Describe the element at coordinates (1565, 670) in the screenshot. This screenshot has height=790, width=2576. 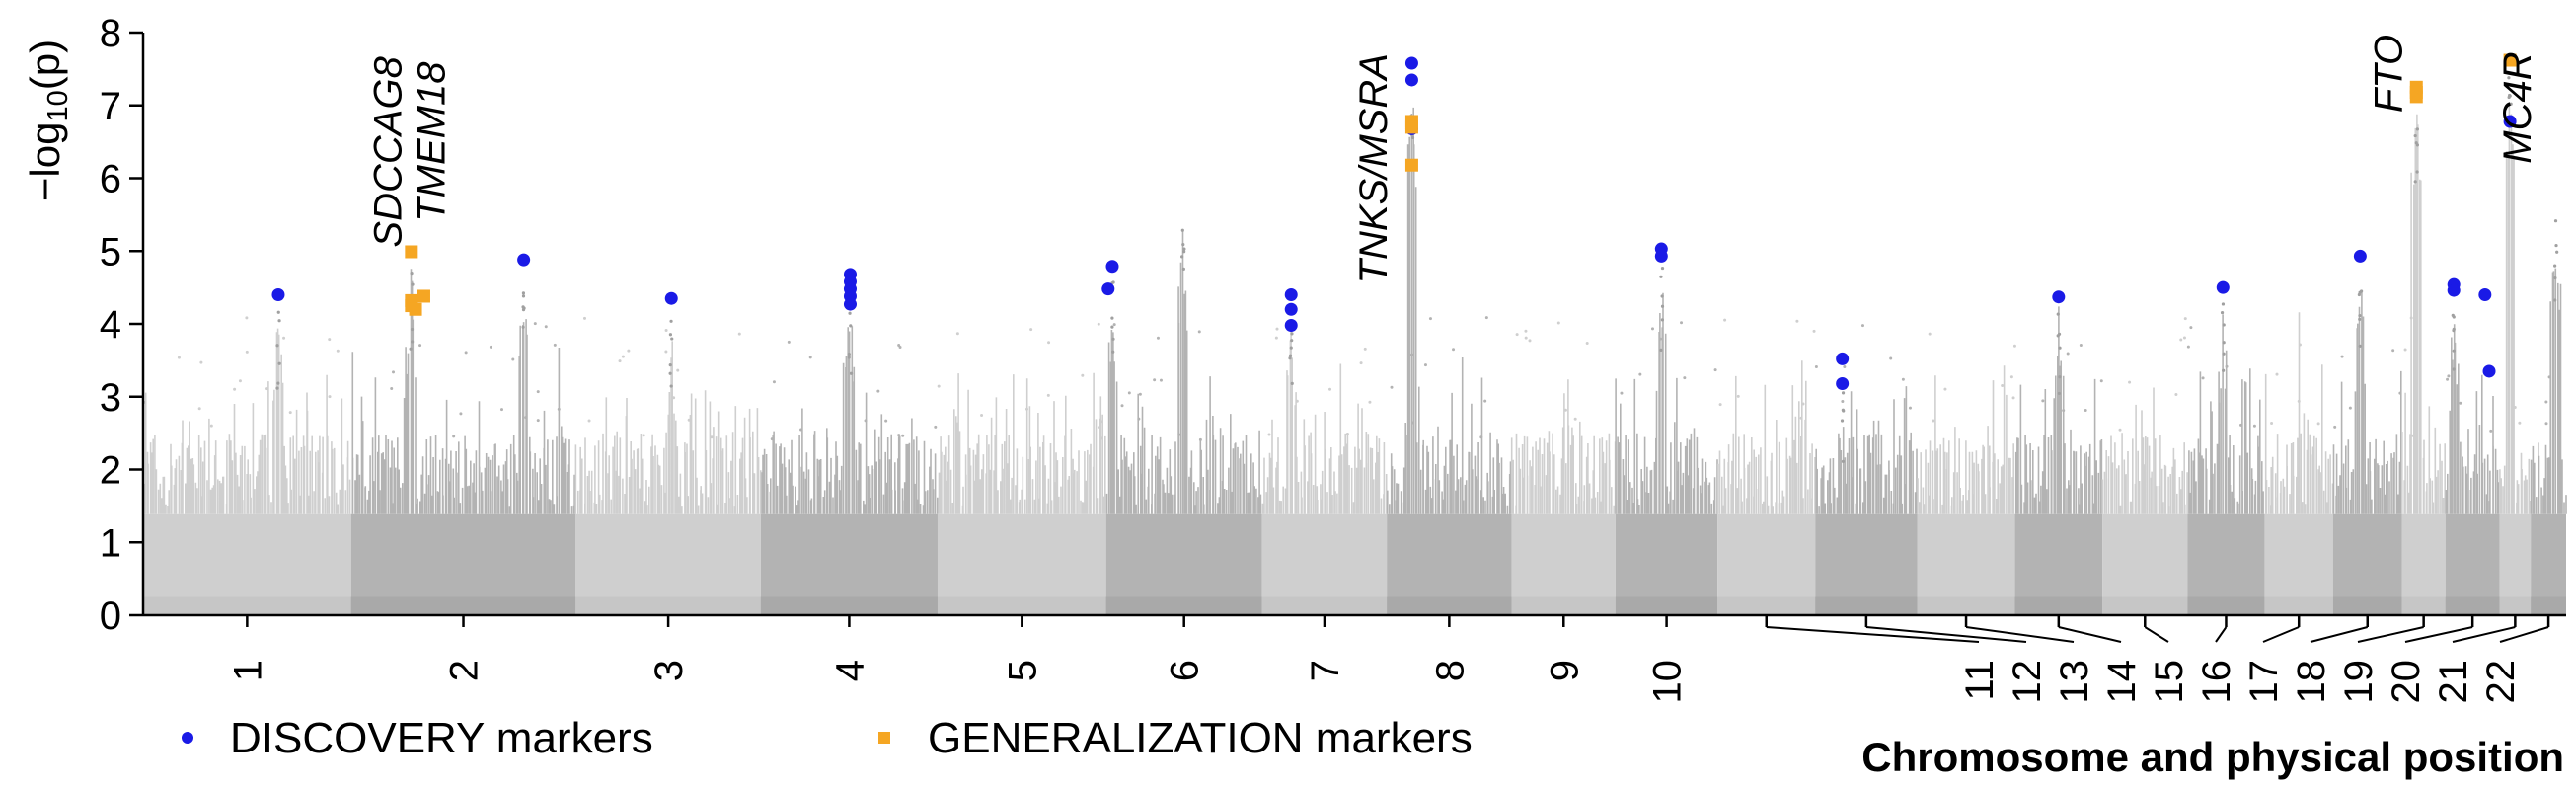
I see `x-tick-label-chr-9: 9` at that location.